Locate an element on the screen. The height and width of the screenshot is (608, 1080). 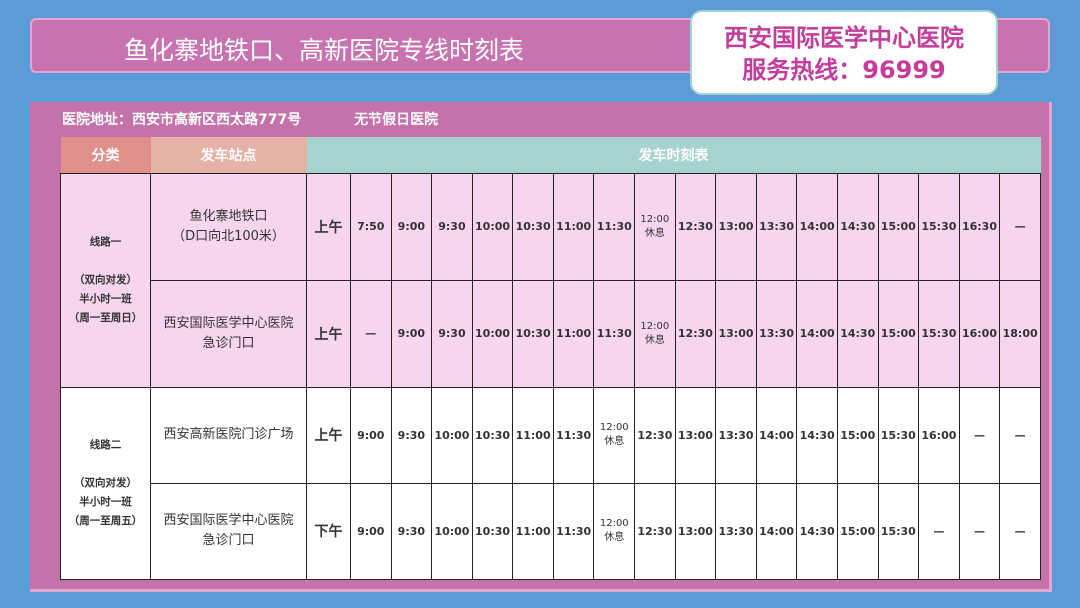
station-cell: 西安高新医院门诊广场 is located at coordinates (228, 435).